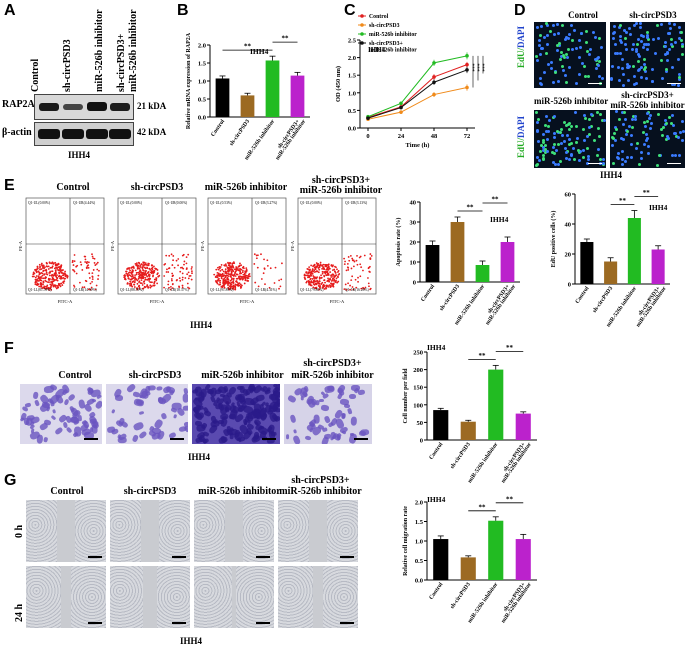  I want to click on y-tick-label: 0.5, so click(202, 100).